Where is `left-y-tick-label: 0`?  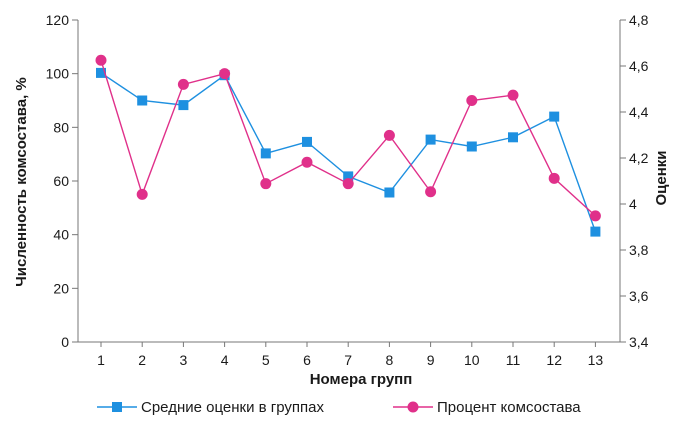 left-y-tick-label: 0 is located at coordinates (65, 342).